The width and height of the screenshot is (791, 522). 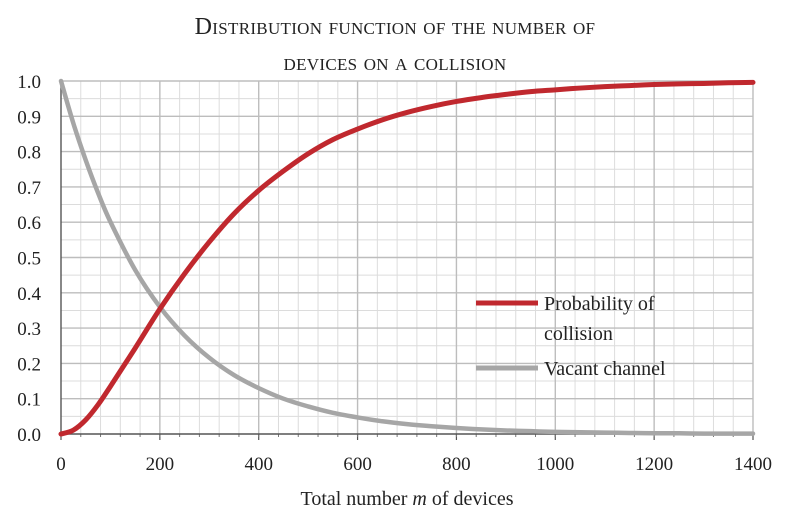 I want to click on x-tick-label: 1200, so click(x=654, y=464).